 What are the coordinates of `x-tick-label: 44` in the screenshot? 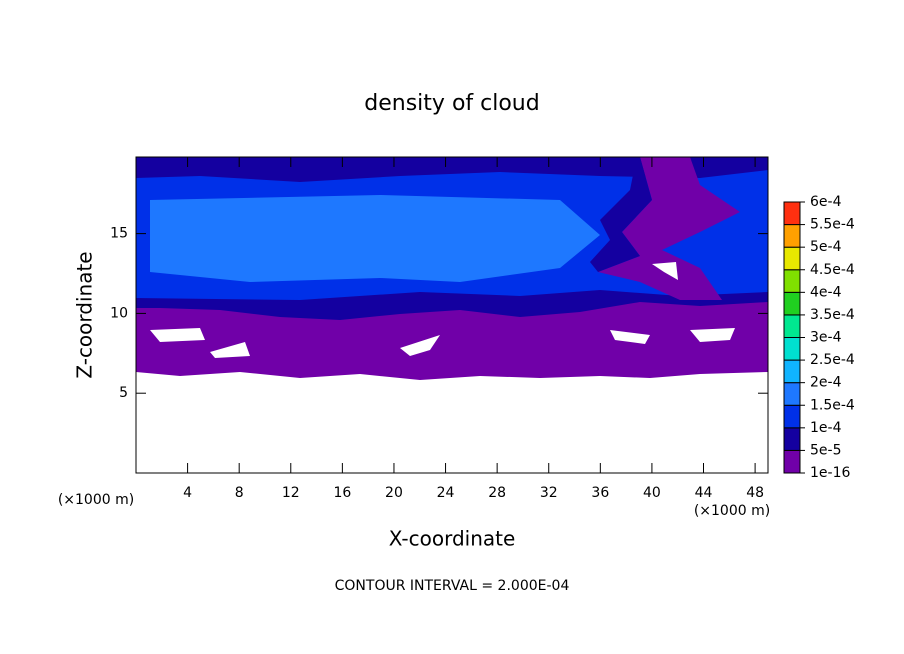 It's located at (704, 493).